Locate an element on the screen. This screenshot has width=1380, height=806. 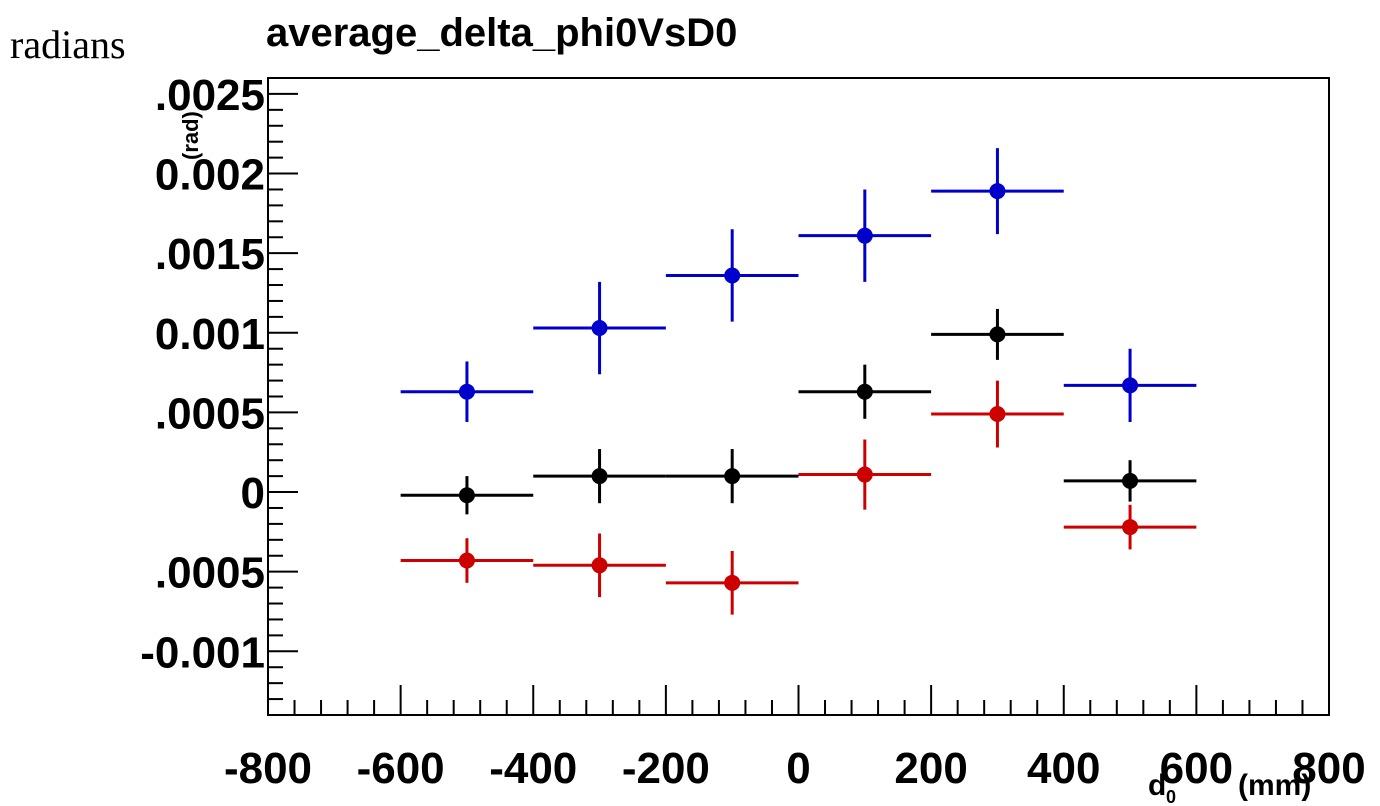
y-axis-ticks is located at coordinates (283, 396).